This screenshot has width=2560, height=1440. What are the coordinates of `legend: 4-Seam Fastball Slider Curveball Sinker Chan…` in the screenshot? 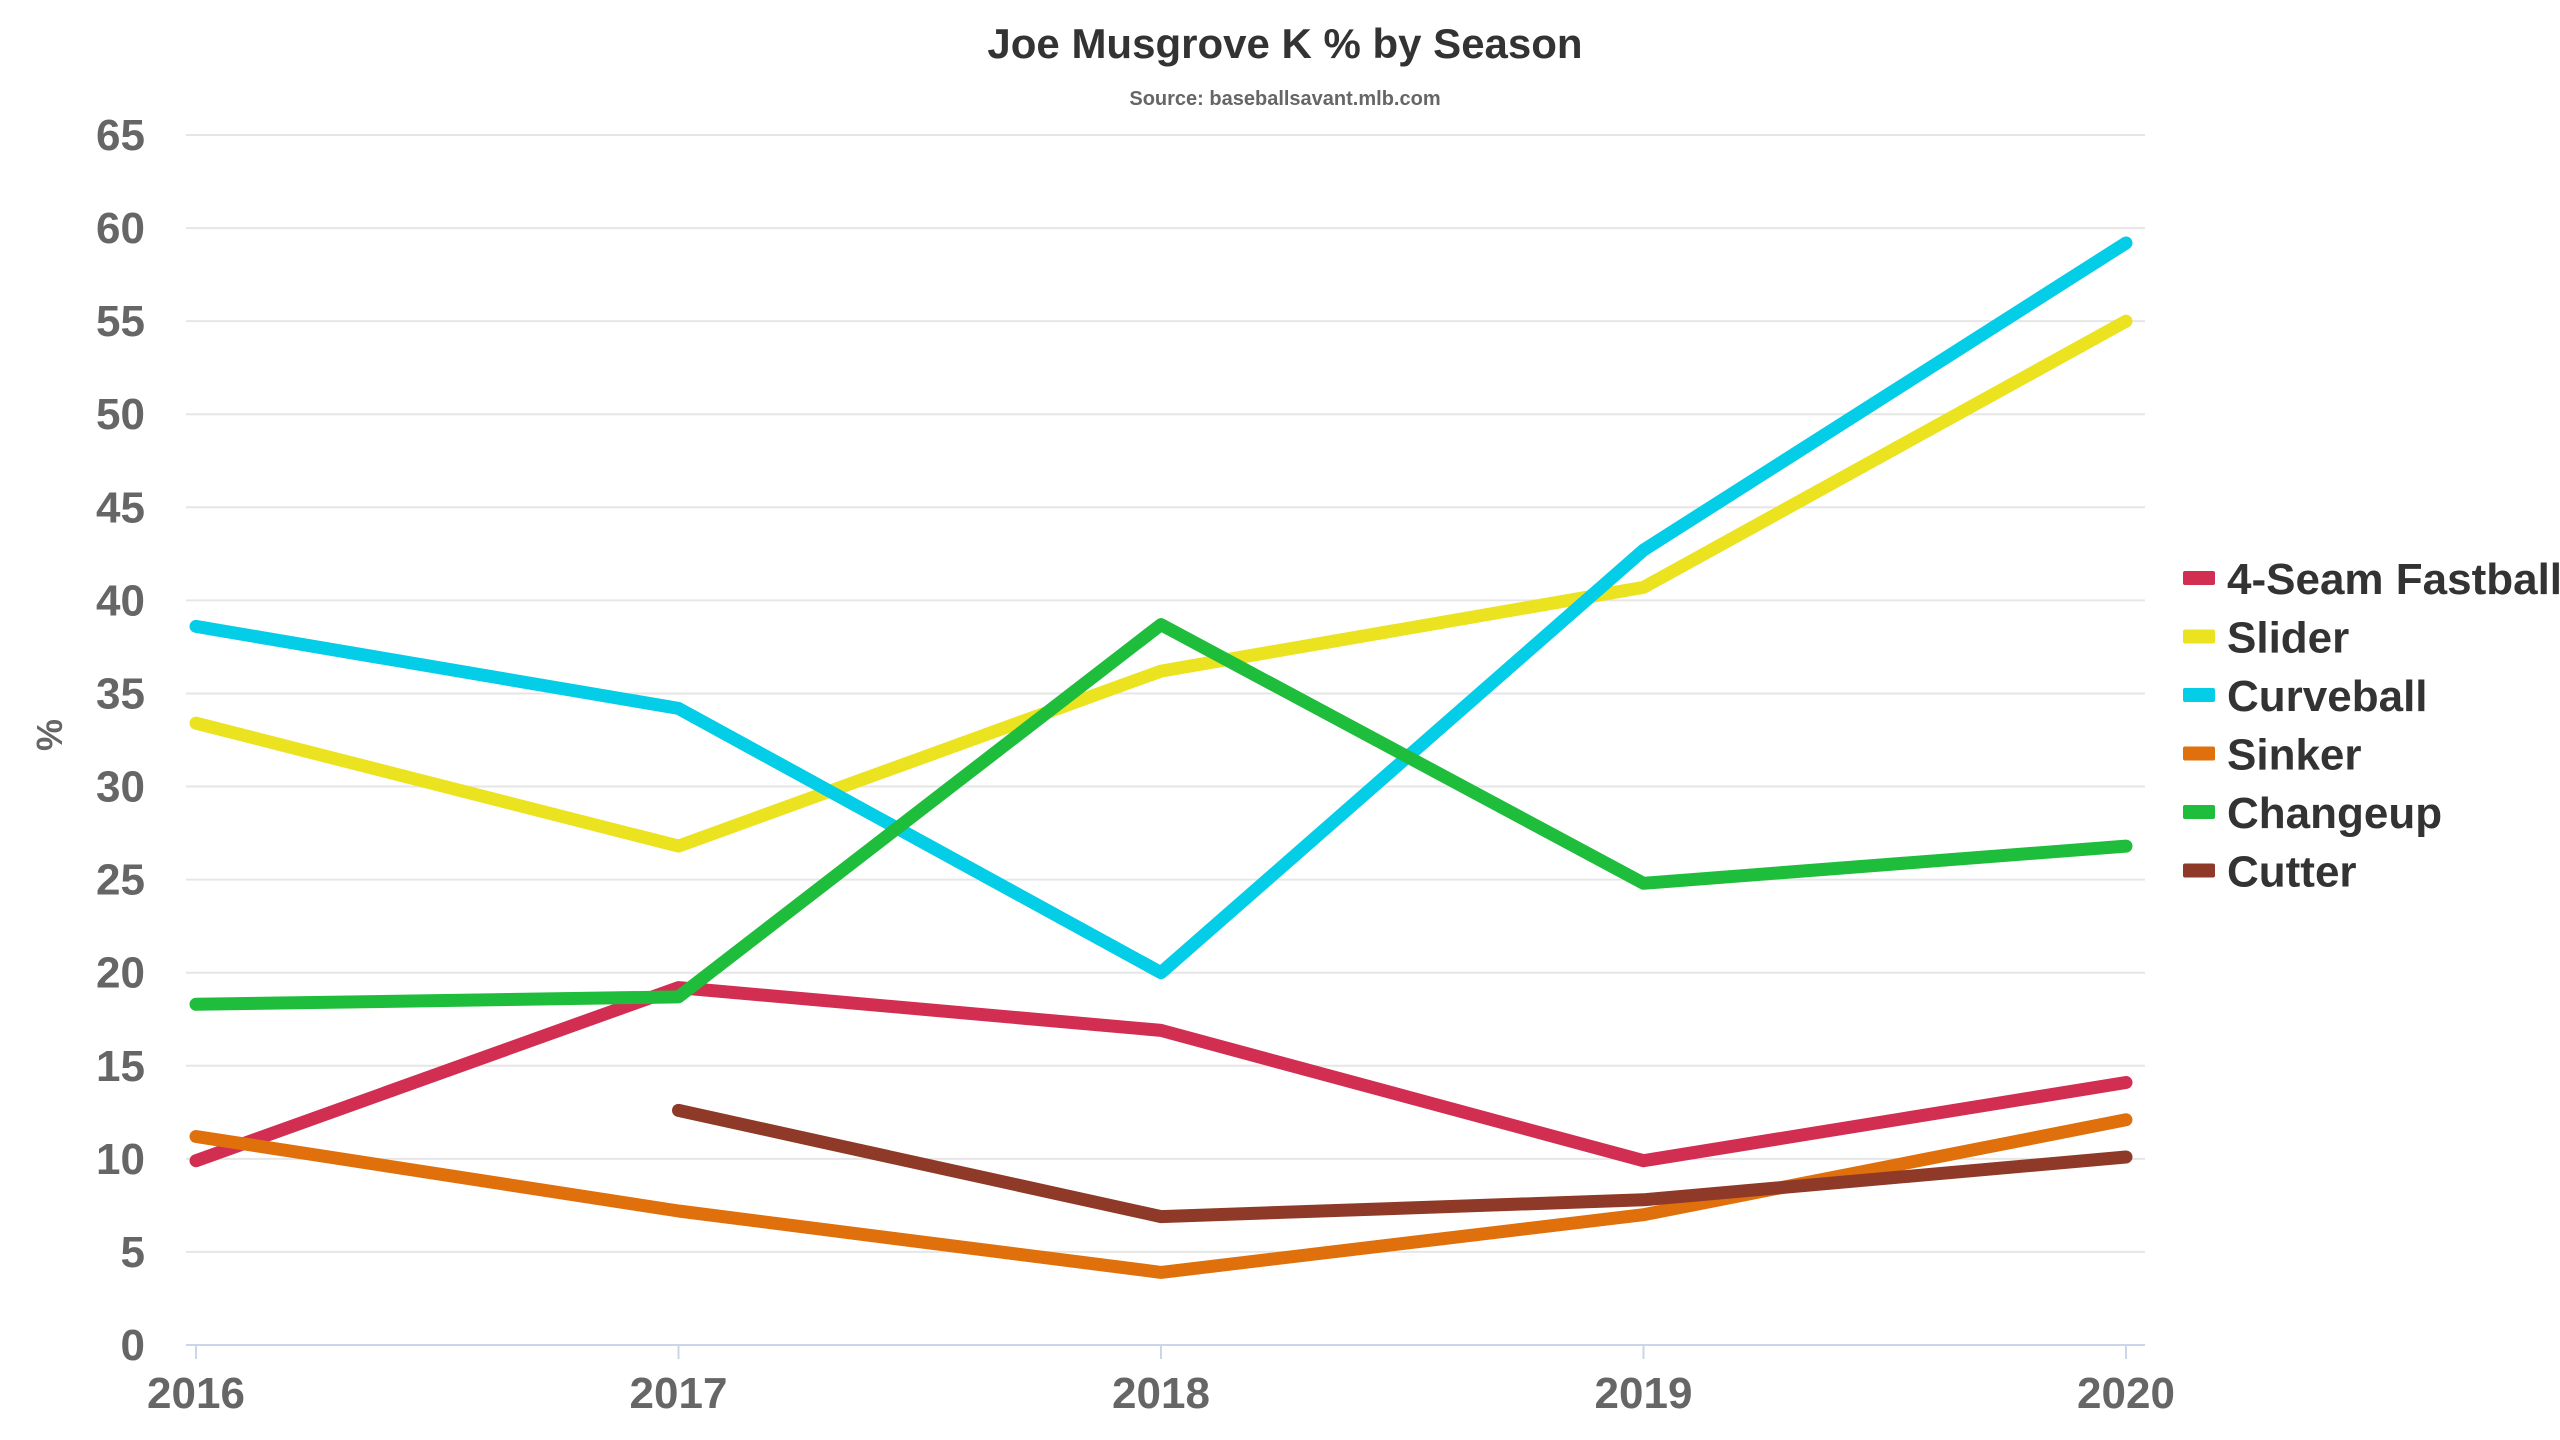 It's located at (2371, 726).